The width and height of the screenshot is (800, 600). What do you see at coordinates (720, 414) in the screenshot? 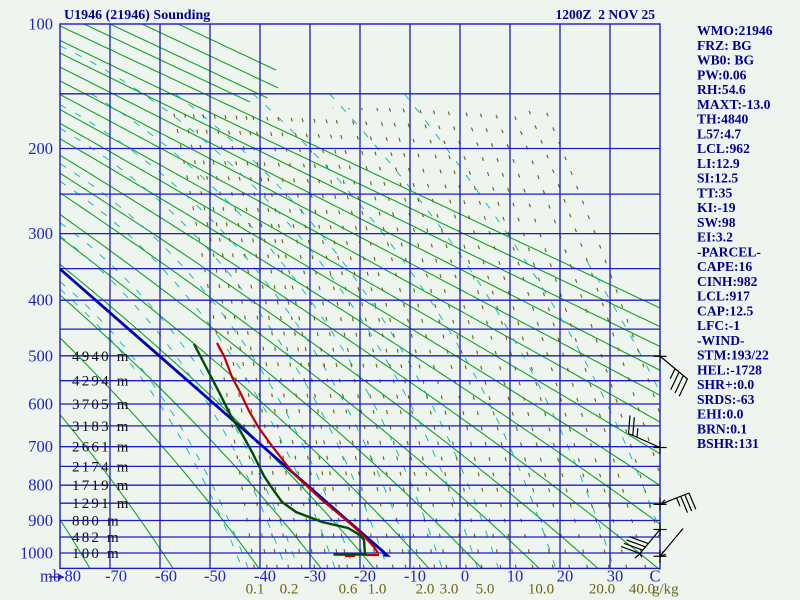
I see `svg-text: EHI:0.0` at bounding box center [720, 414].